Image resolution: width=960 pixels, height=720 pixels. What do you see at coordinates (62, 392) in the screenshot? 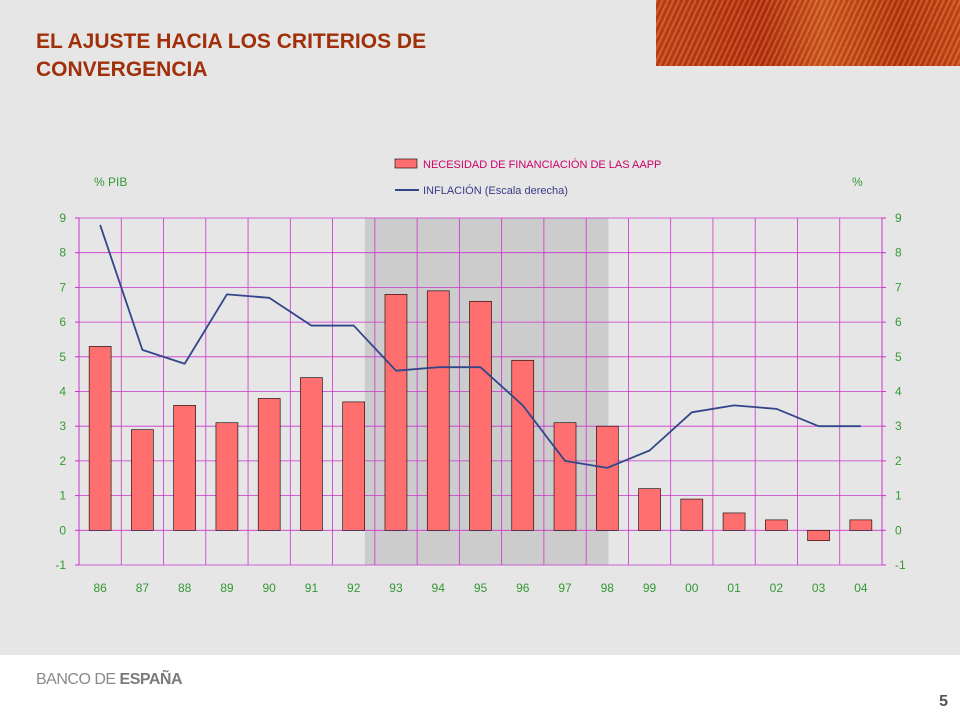
I see `y-tick-left-label: 4` at bounding box center [62, 392].